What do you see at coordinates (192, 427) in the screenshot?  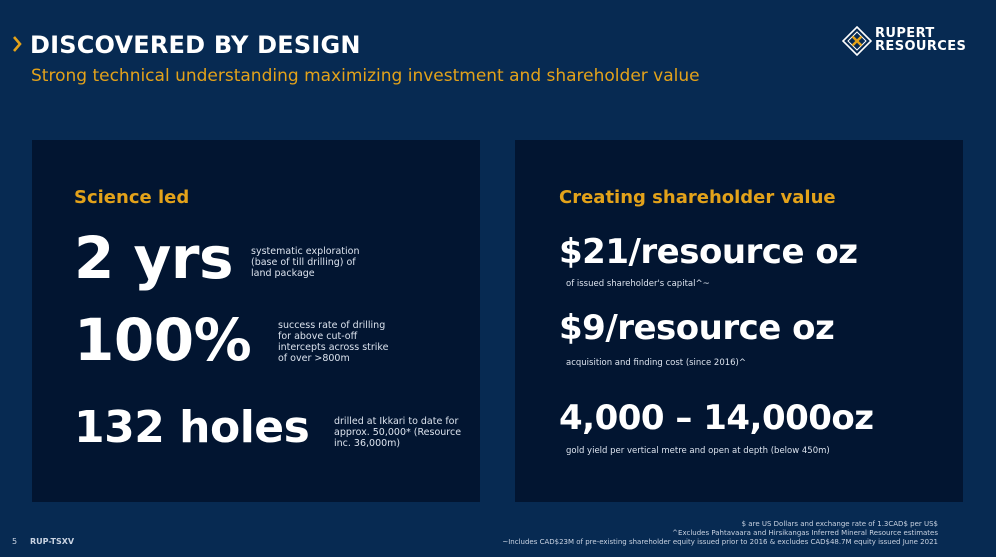 I see `stat-value-holes: 132 holes` at bounding box center [192, 427].